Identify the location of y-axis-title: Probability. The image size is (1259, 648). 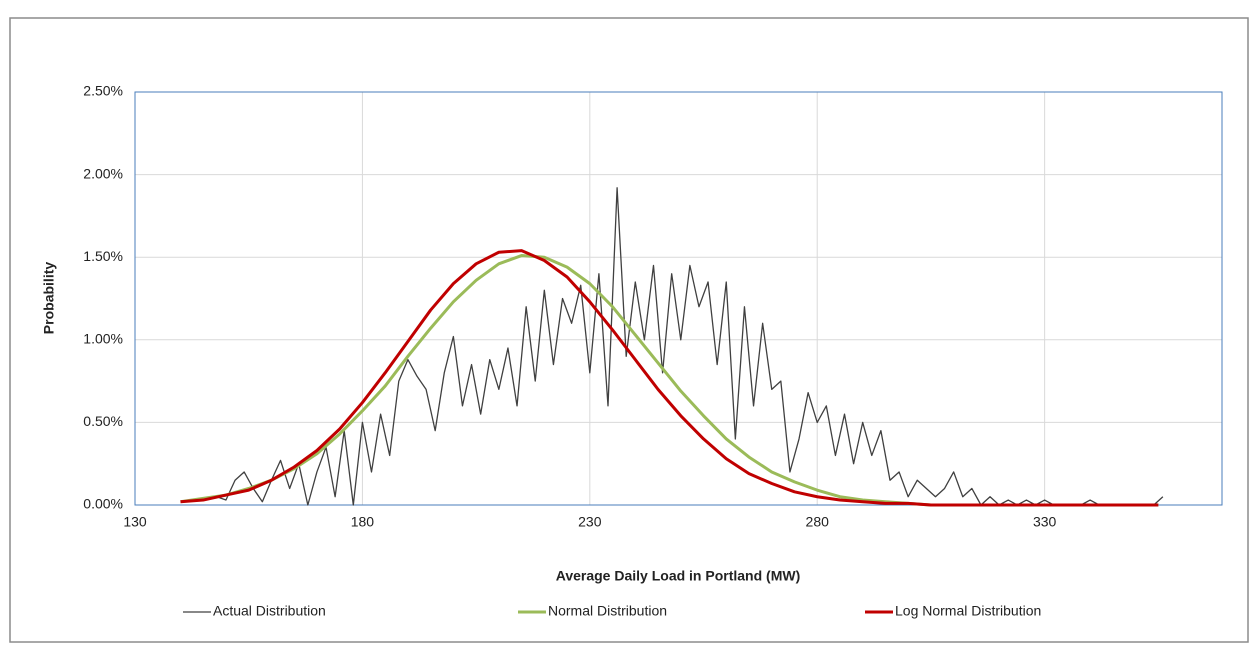
(49, 298).